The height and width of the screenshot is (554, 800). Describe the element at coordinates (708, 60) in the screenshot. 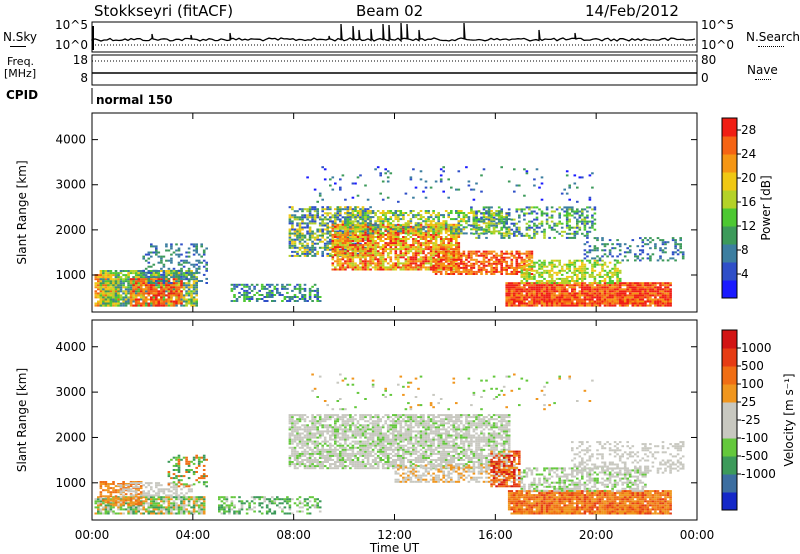

I see `nave-tick-high: 80` at that location.